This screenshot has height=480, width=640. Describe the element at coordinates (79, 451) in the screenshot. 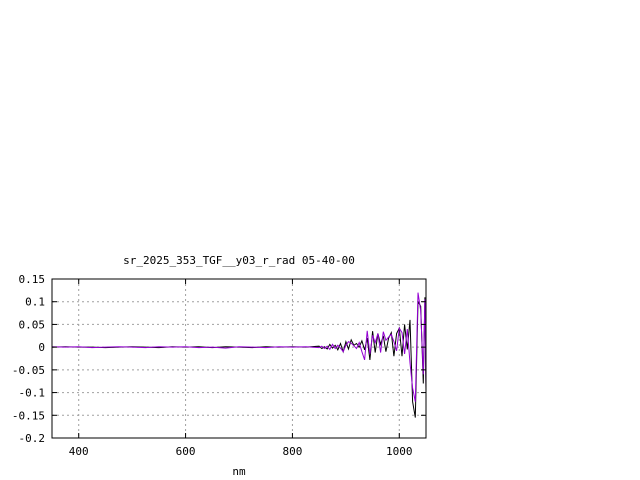

I see `x-tick-label: 400` at that location.